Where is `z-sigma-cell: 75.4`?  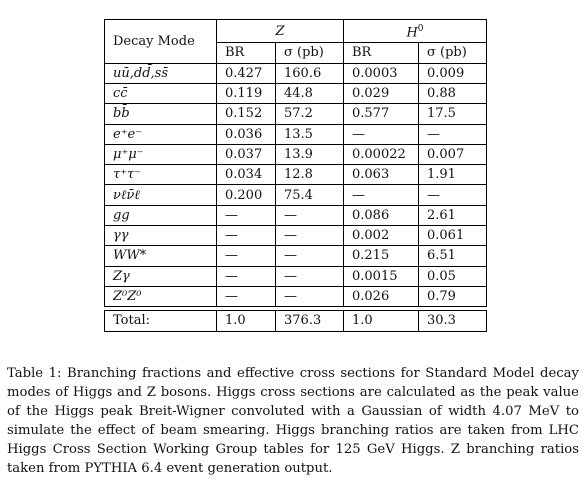 z-sigma-cell: 75.4 is located at coordinates (309, 195).